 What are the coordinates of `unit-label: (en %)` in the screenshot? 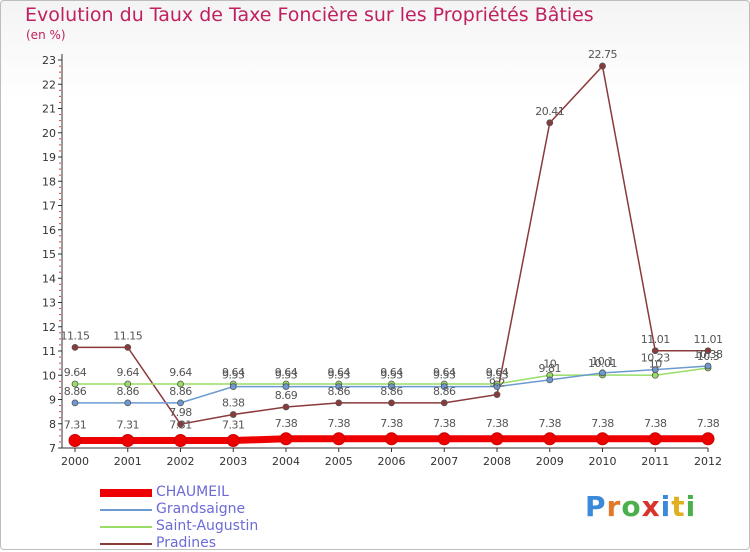 It's located at (46, 35).